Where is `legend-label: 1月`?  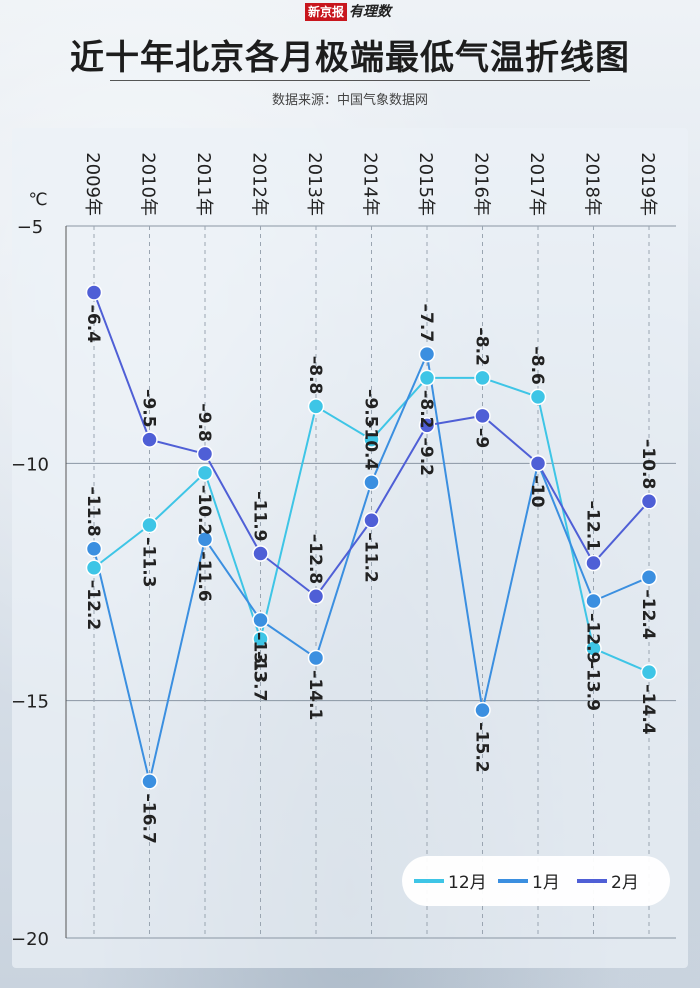
legend-label: 1月 is located at coordinates (546, 883).